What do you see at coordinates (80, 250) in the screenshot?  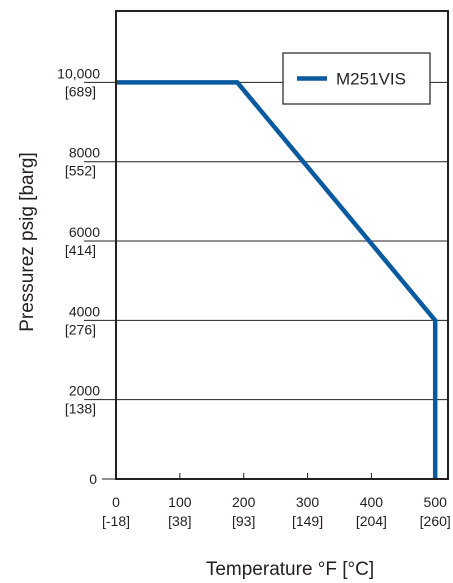 I see `y-tick-sublabel: [414]` at bounding box center [80, 250].